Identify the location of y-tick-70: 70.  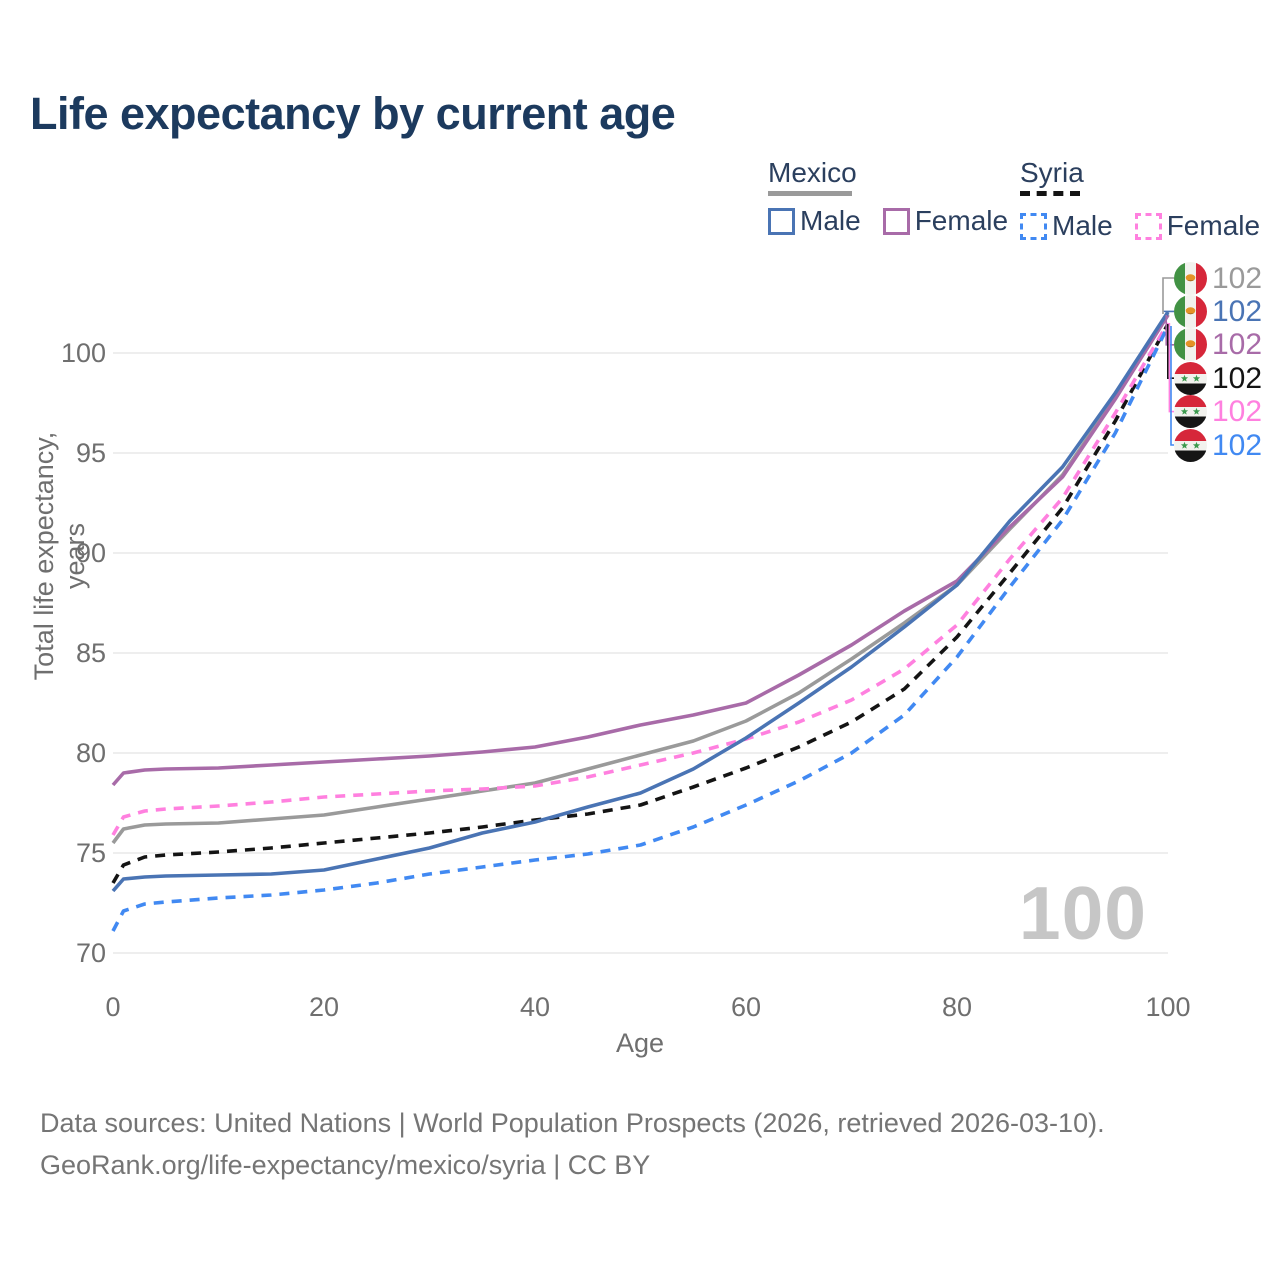
(91, 953).